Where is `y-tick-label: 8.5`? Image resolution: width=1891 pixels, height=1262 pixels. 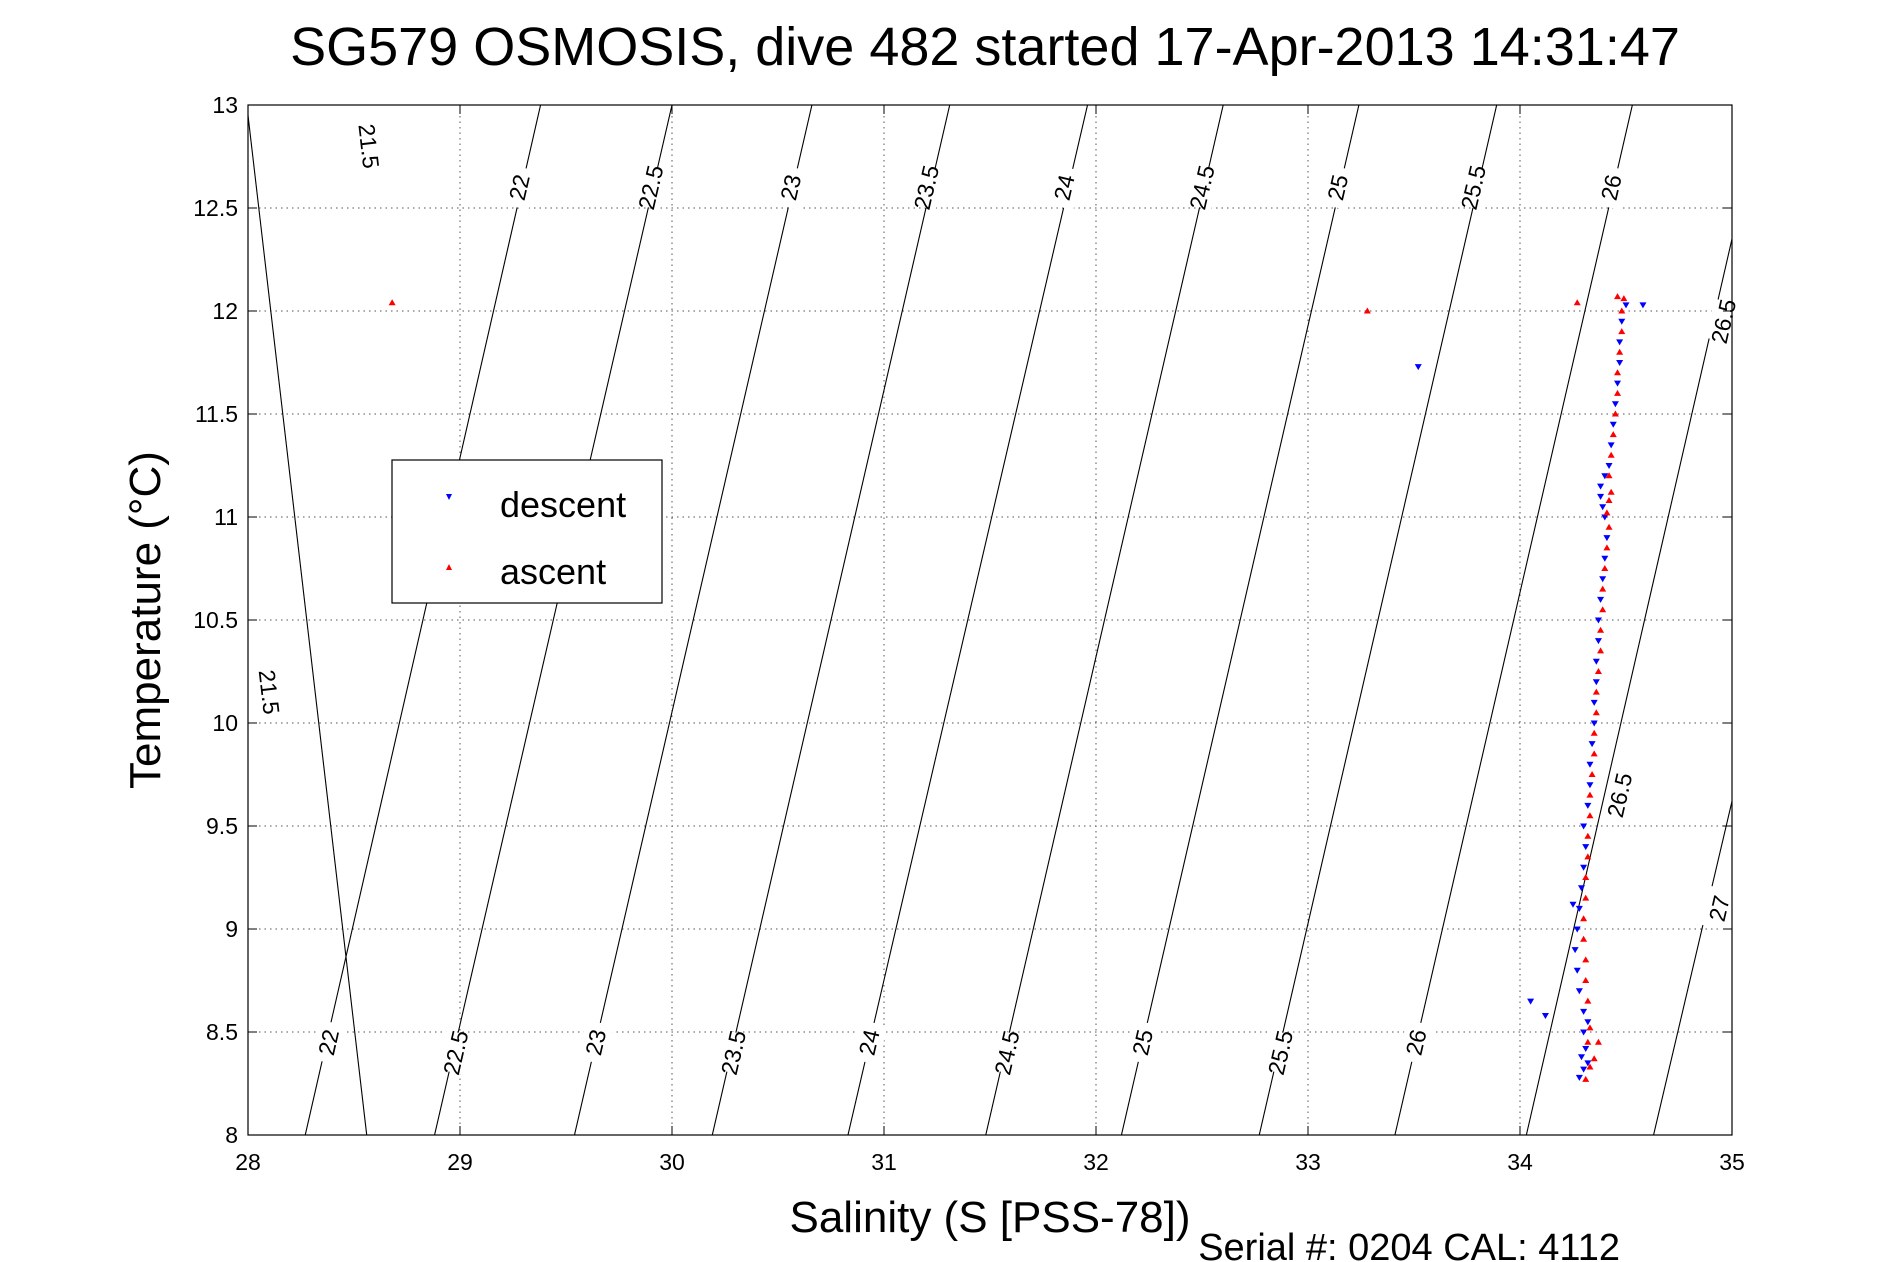 y-tick-label: 8.5 is located at coordinates (222, 1032).